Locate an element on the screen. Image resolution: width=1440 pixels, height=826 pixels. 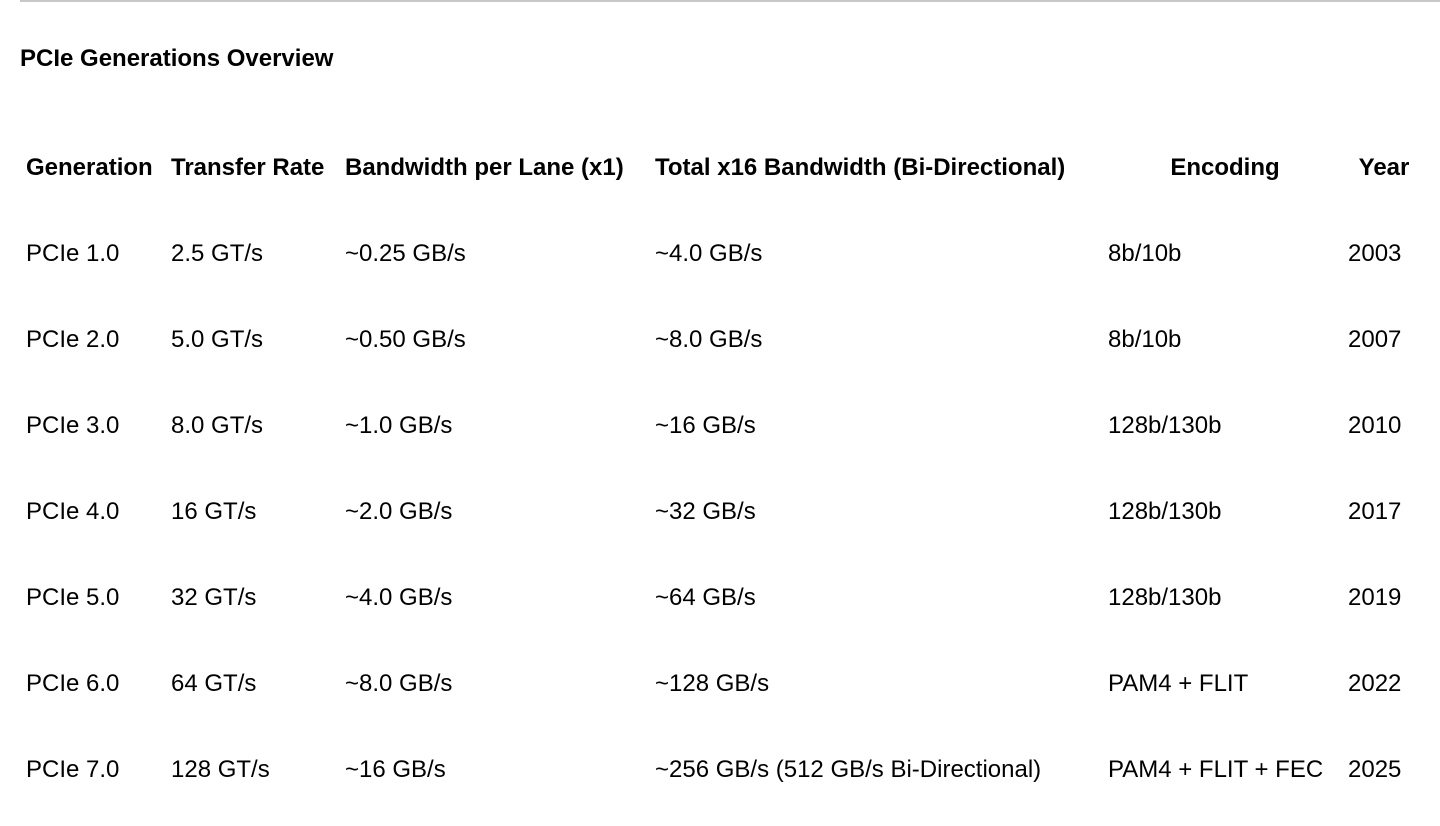
cell-year: 2022 is located at coordinates (1375, 683).